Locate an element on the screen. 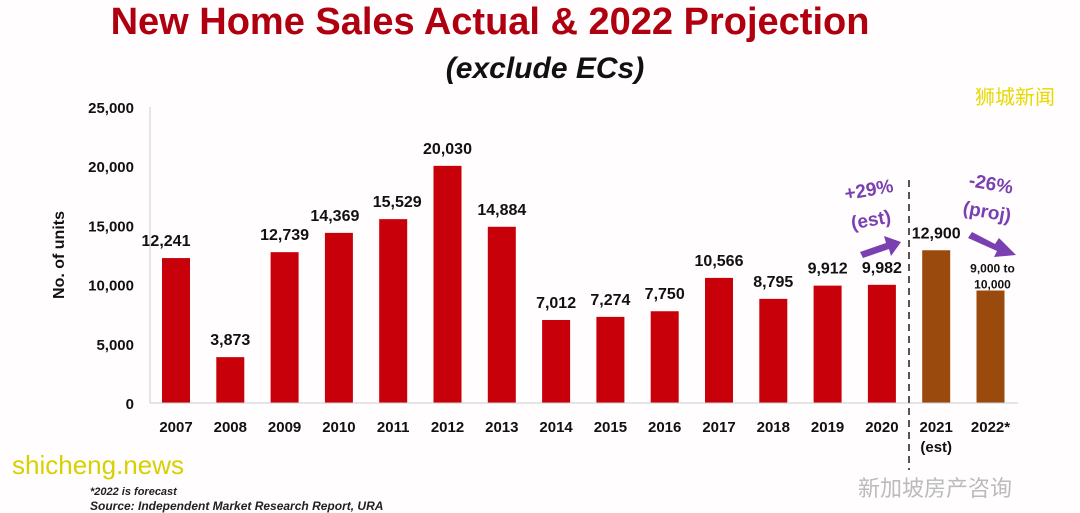 This screenshot has height=513, width=1080. y-tick-label: 25,000 is located at coordinates (111, 108).